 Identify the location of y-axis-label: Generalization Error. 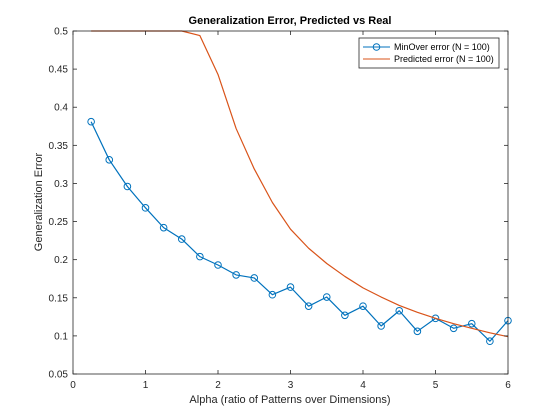
(39, 201).